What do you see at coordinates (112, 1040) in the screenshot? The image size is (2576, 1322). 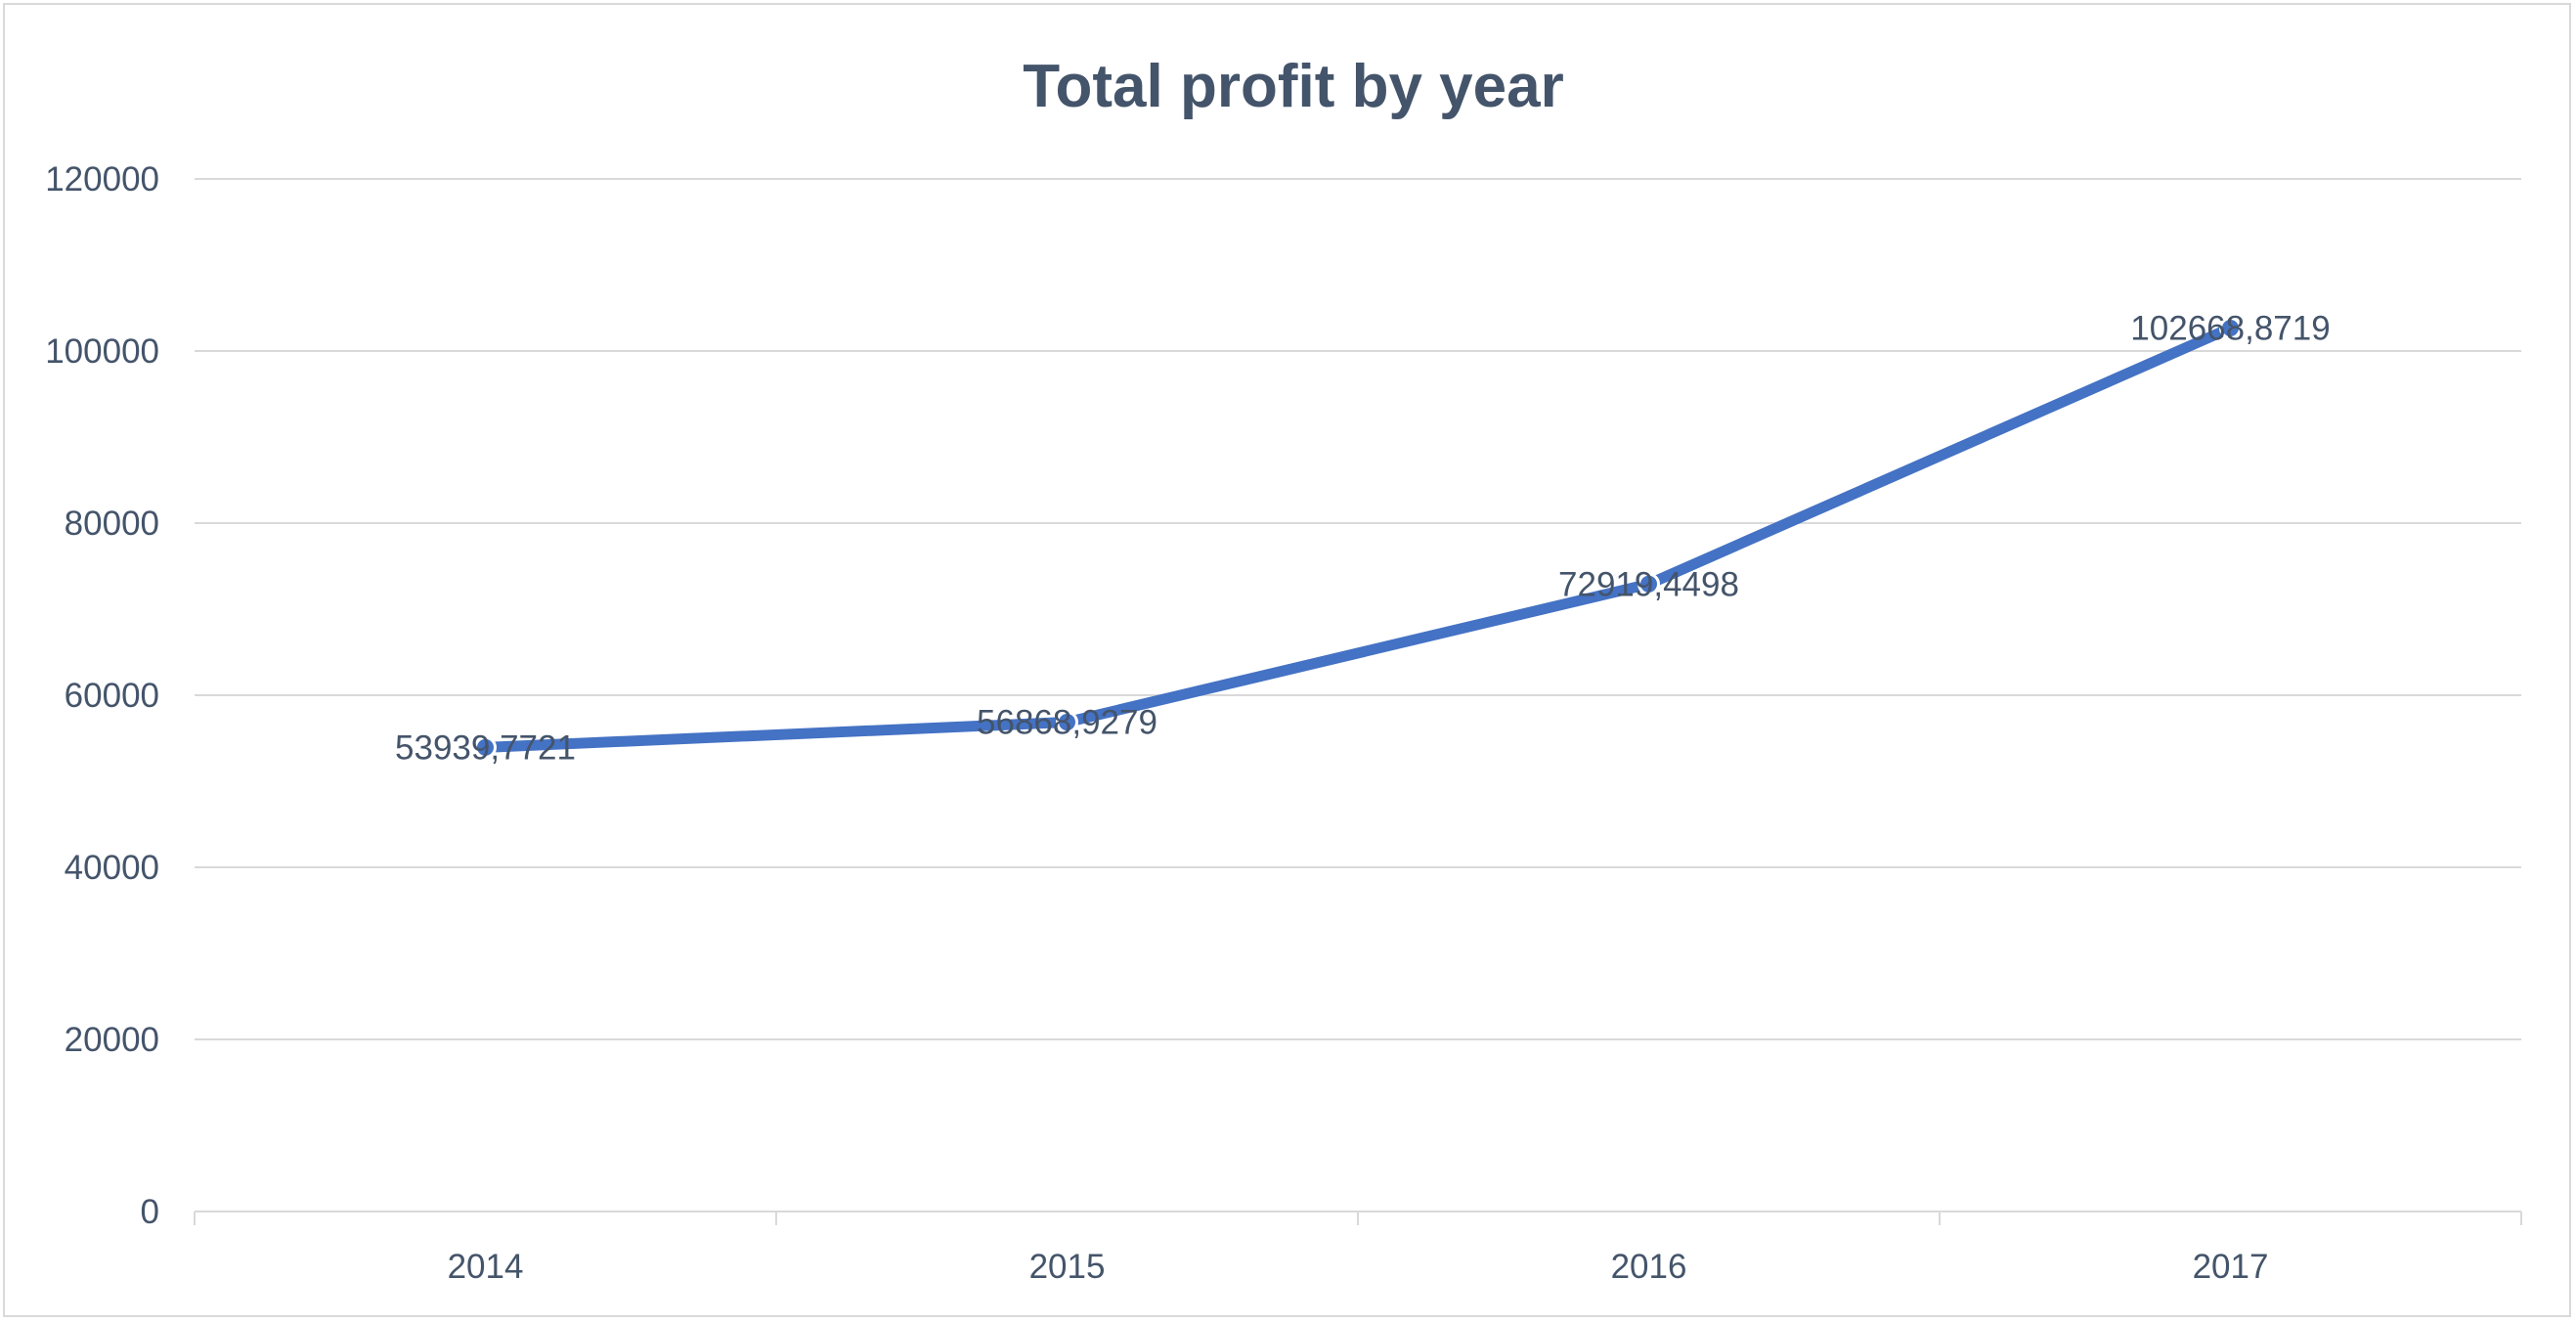 I see `y-tick-label: 20000` at bounding box center [112, 1040].